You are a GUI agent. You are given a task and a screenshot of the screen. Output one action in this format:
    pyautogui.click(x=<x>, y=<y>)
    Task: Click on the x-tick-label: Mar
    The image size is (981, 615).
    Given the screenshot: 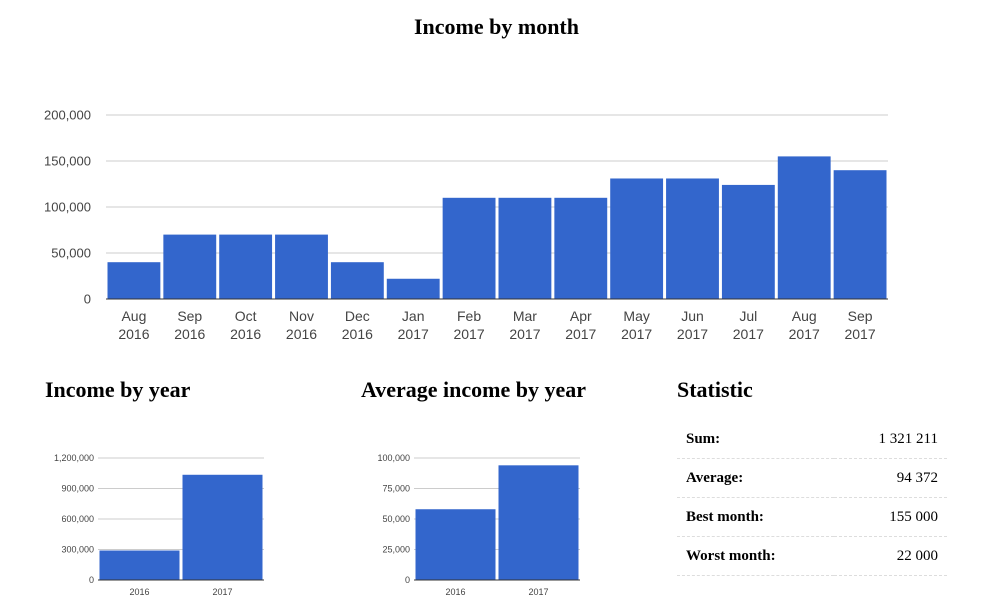 What is the action you would take?
    pyautogui.click(x=525, y=316)
    